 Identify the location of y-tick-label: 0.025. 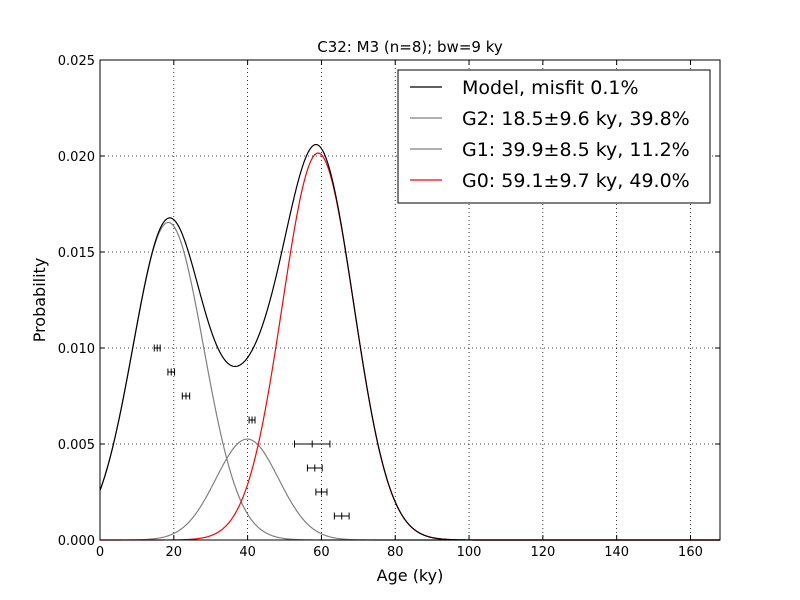
(76, 61).